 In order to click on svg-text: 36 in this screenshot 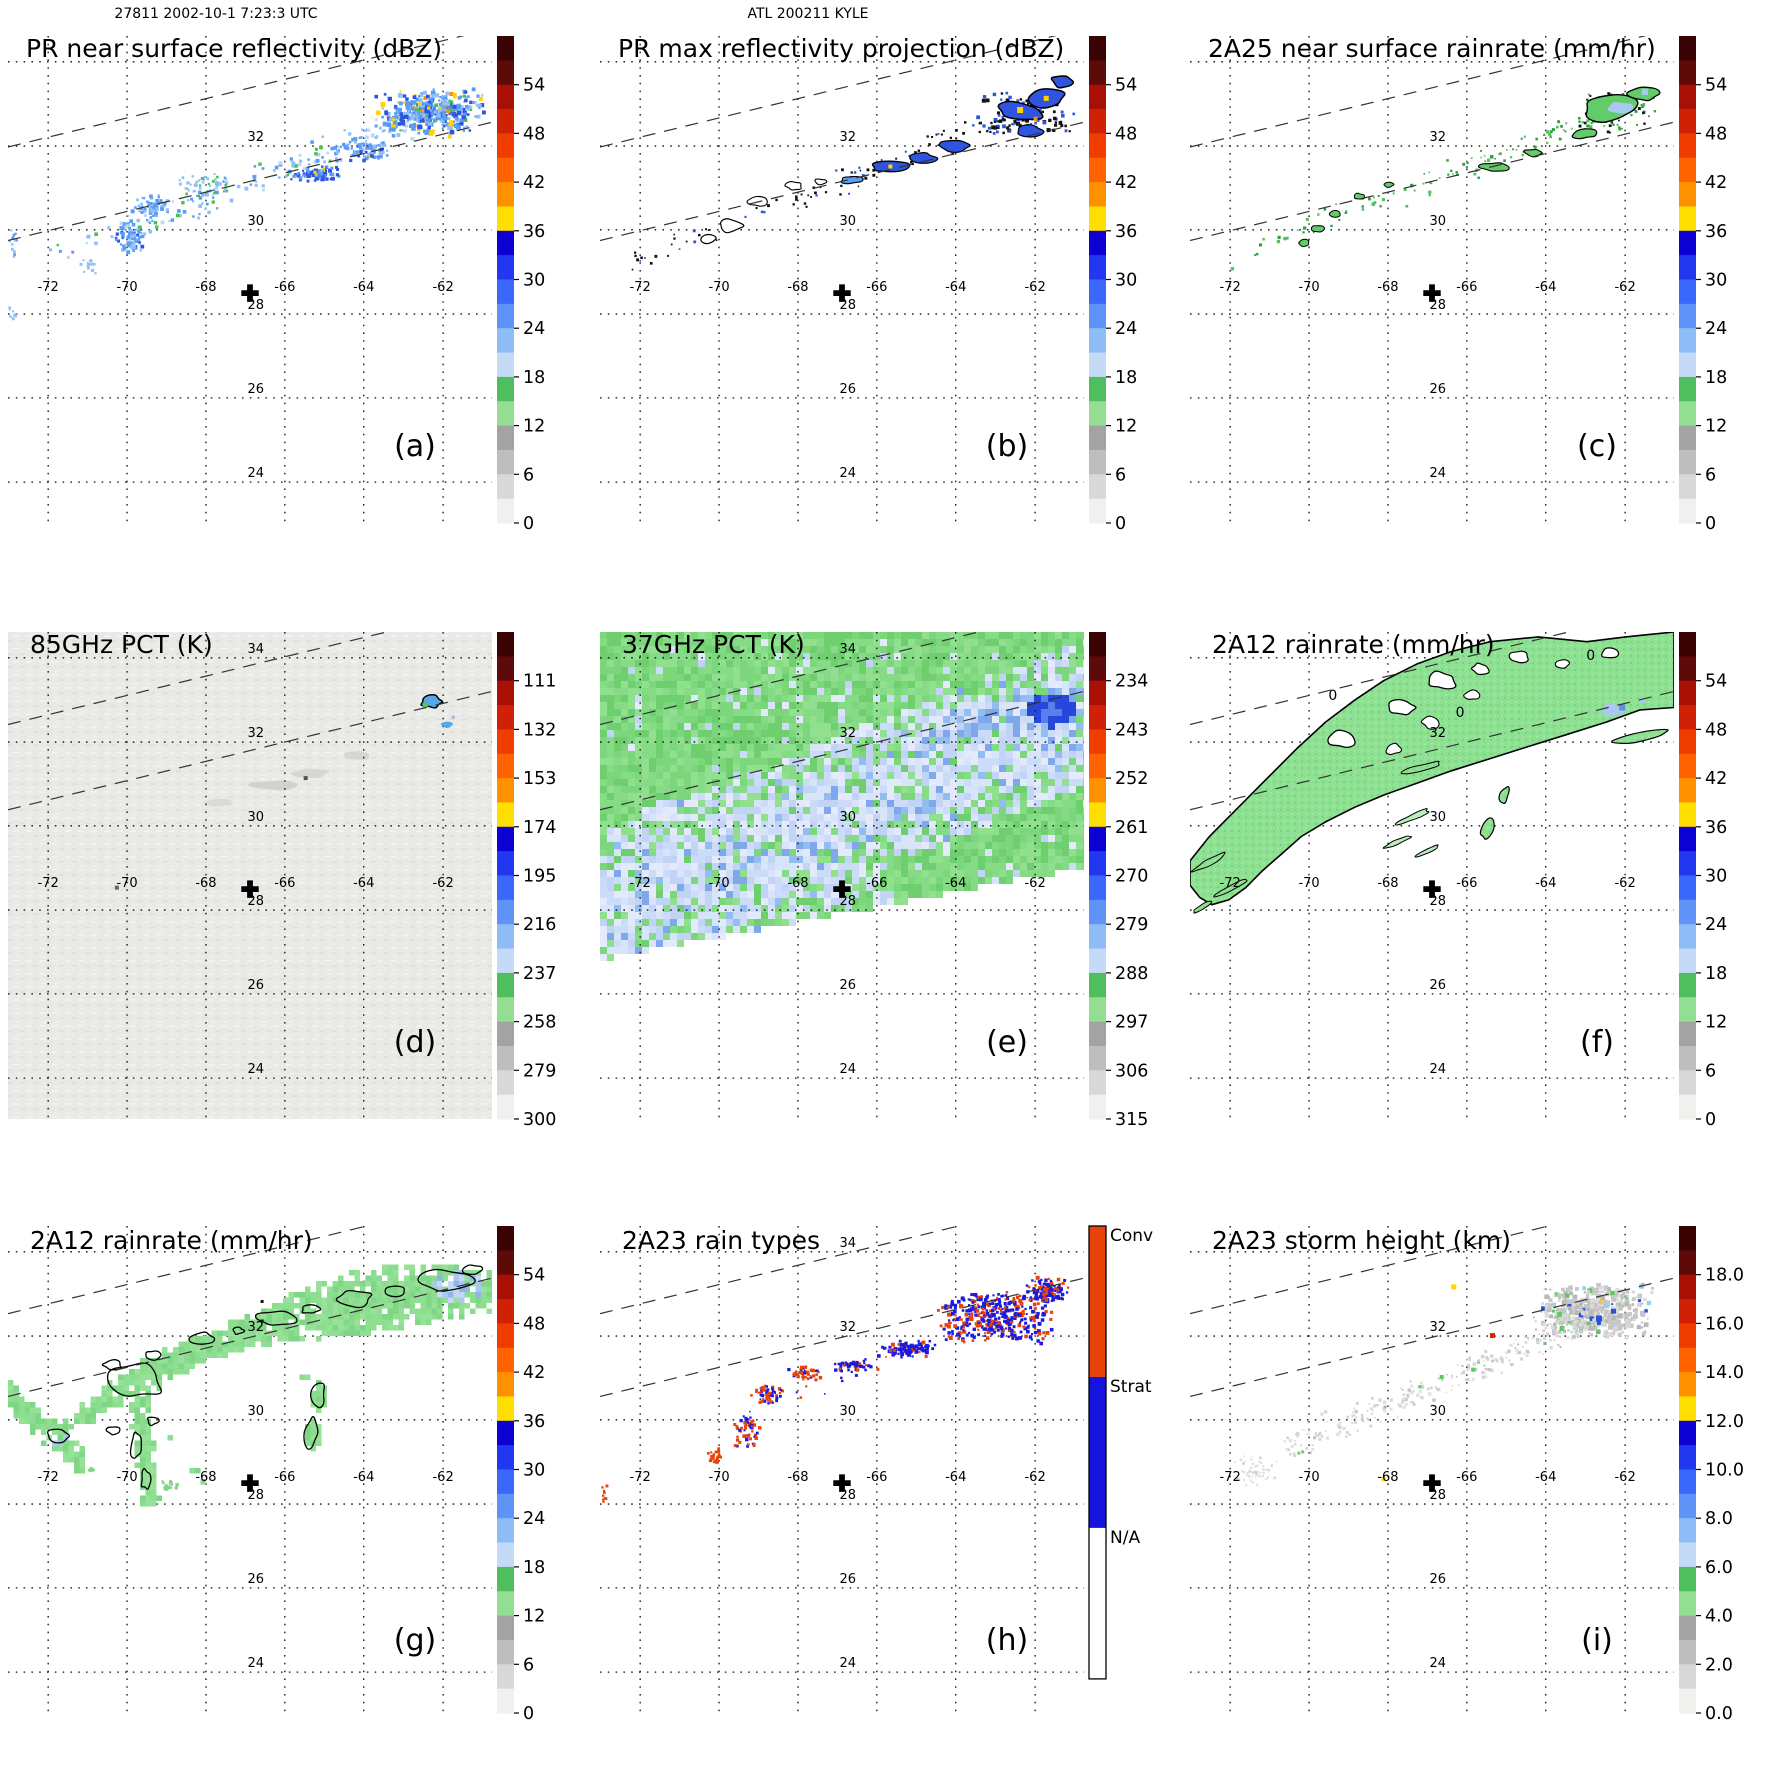, I will do `click(534, 232)`.